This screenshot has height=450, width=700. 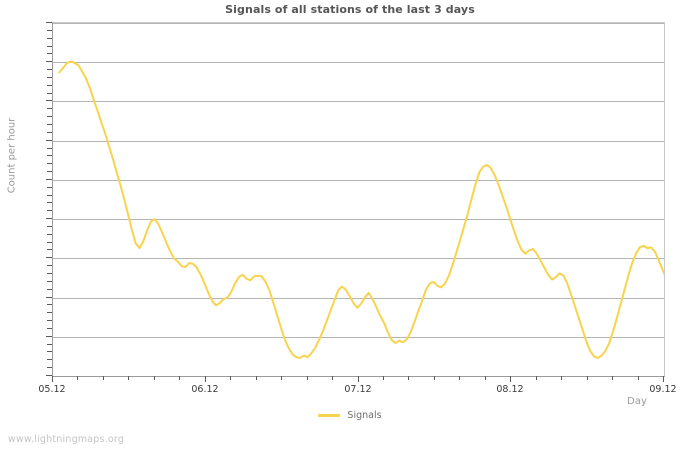 I want to click on x-axis-tick-label: 05.12, so click(x=52, y=389).